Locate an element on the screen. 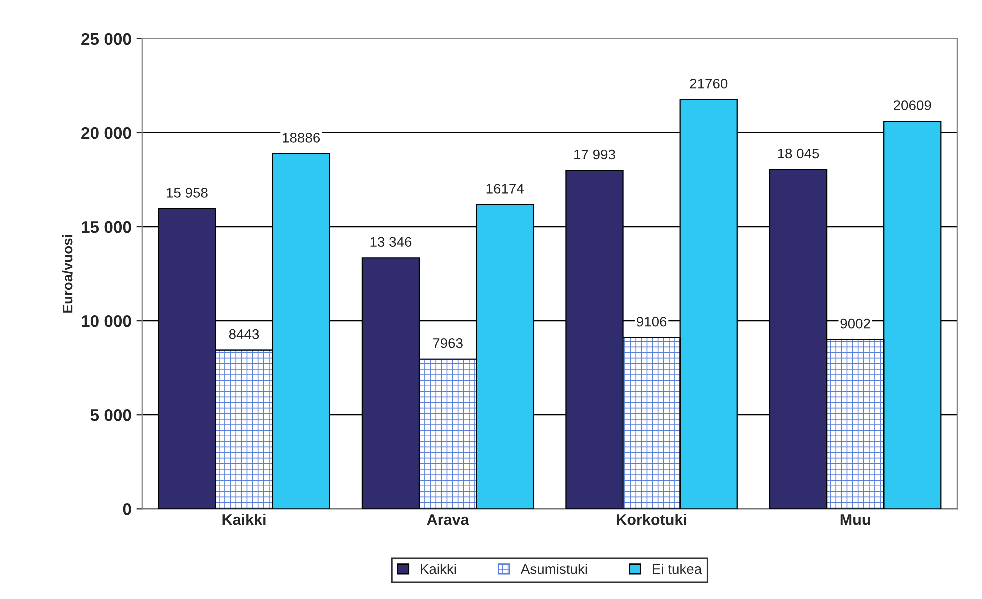  data-label: 18 045 is located at coordinates (799, 153).